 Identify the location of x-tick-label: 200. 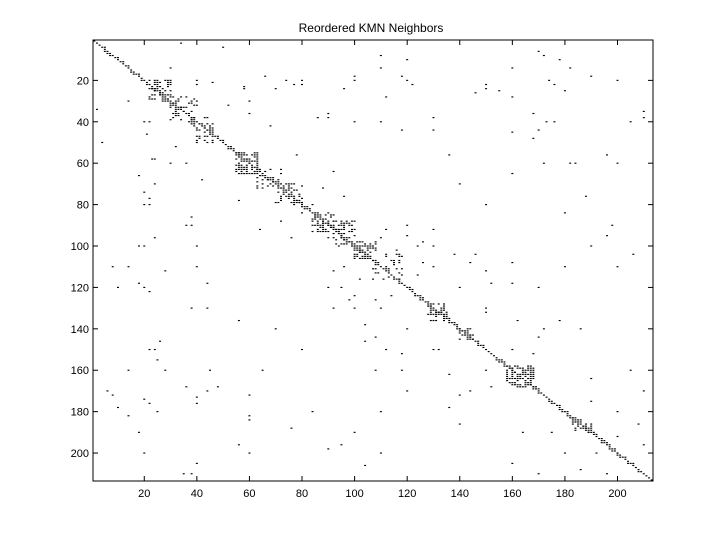
(617, 494).